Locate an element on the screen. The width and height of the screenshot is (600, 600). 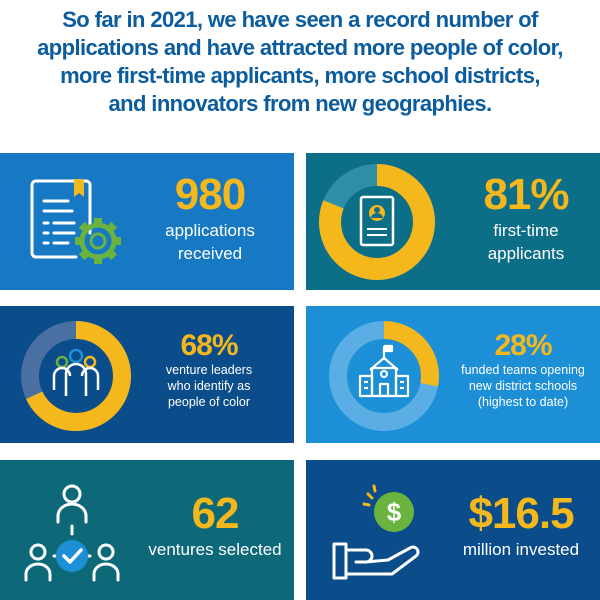
stat-value: 68% is located at coordinates (209, 345).